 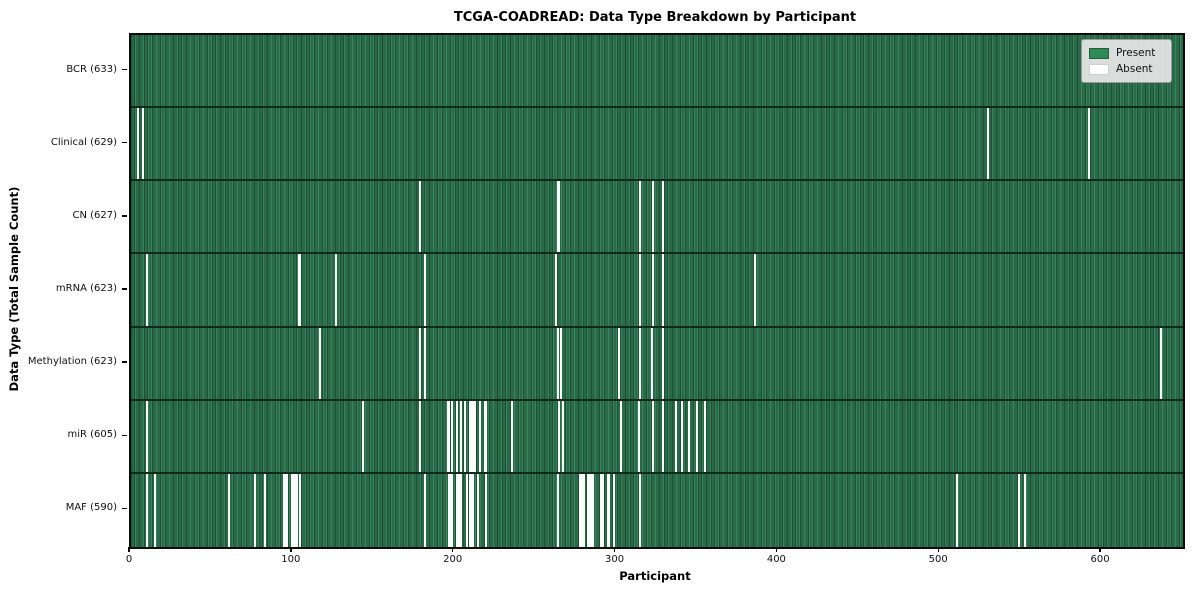 I want to click on x-tick-label-0: 0, so click(x=129, y=559).